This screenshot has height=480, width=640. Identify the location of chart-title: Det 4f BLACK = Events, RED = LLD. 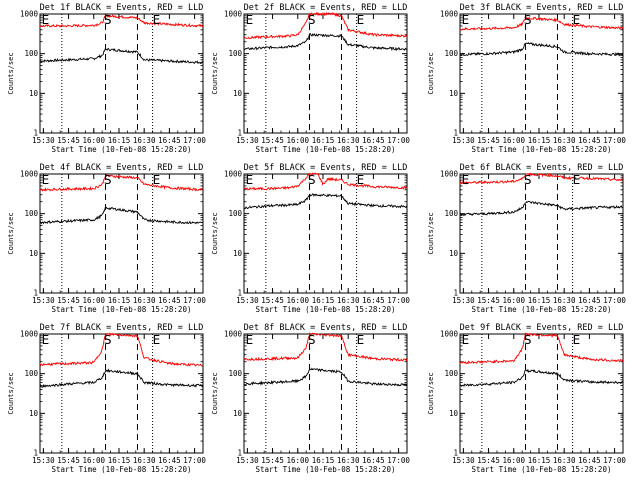
(122, 168).